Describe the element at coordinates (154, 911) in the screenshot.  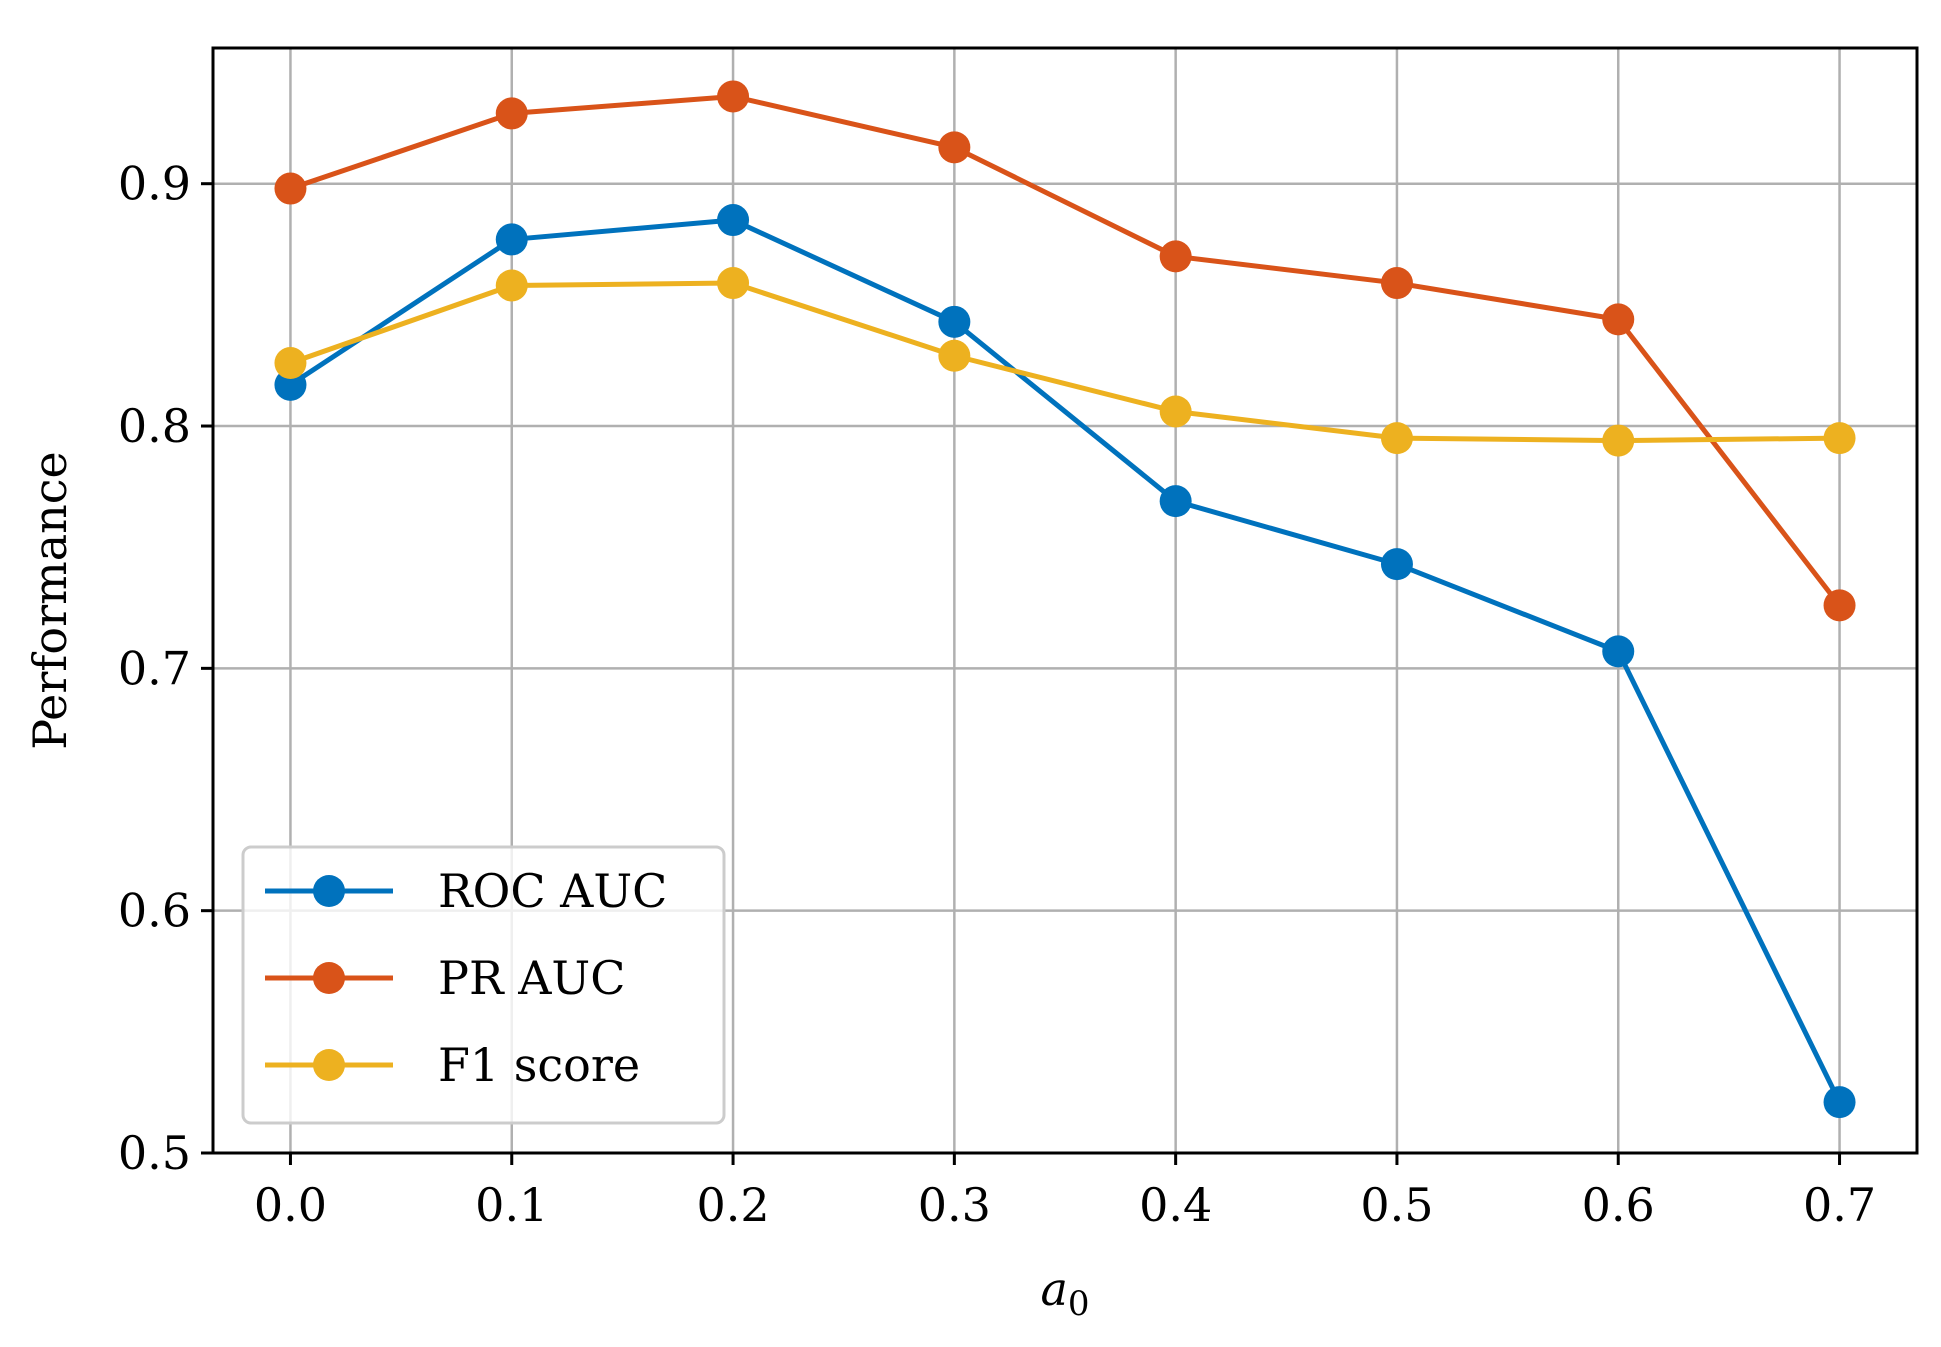
I see `y-tick-label: 0.6` at that location.